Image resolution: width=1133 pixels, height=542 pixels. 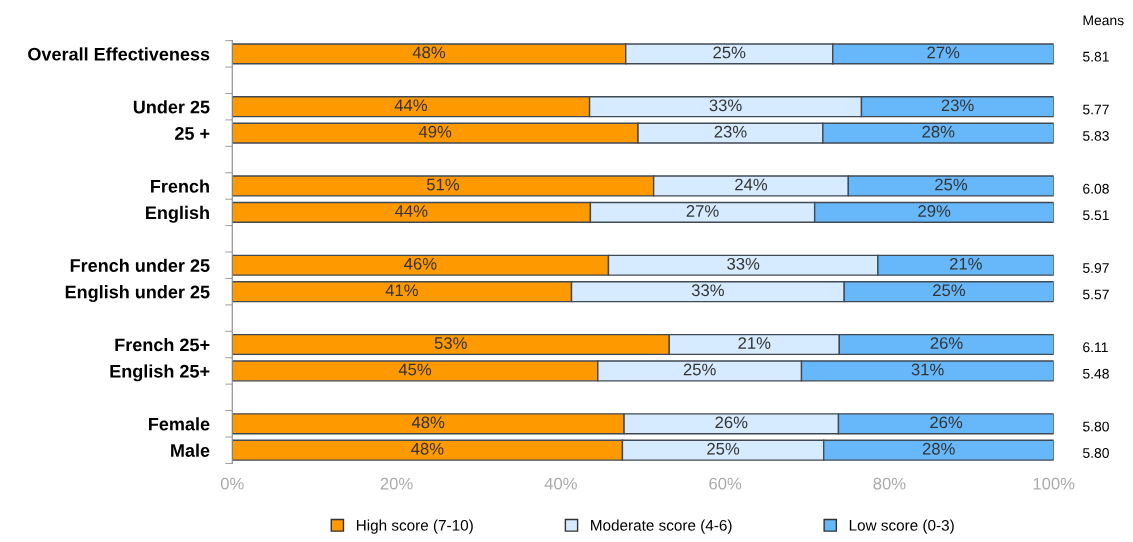 I want to click on legend-label: Low score (0-3), so click(x=901, y=526).